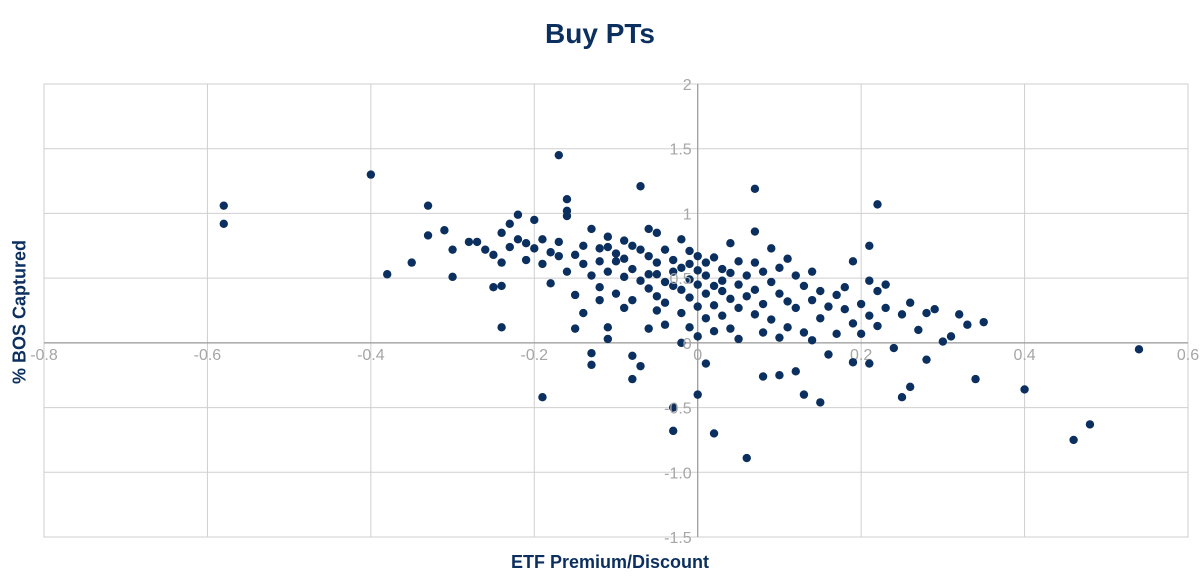  What do you see at coordinates (44, 355) in the screenshot?
I see `x-tick-label: -0.8` at bounding box center [44, 355].